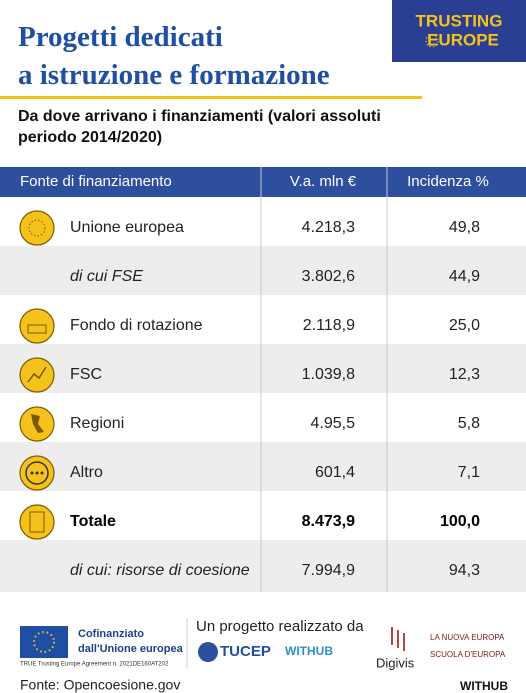 Image resolution: width=526 pixels, height=693 pixels. What do you see at coordinates (328, 276) in the screenshot?
I see `cell-value: 3.802,6` at bounding box center [328, 276].